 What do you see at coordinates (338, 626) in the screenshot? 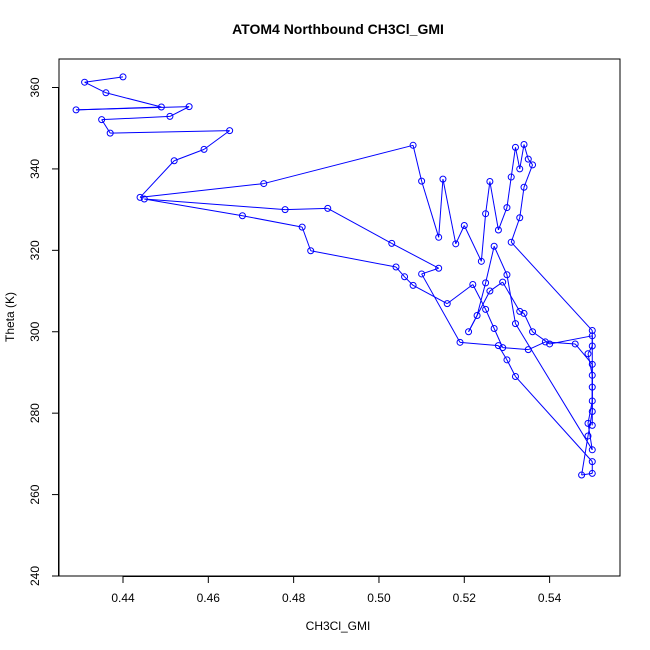
I see `x-axis-label: CH3Cl_GMI` at bounding box center [338, 626].